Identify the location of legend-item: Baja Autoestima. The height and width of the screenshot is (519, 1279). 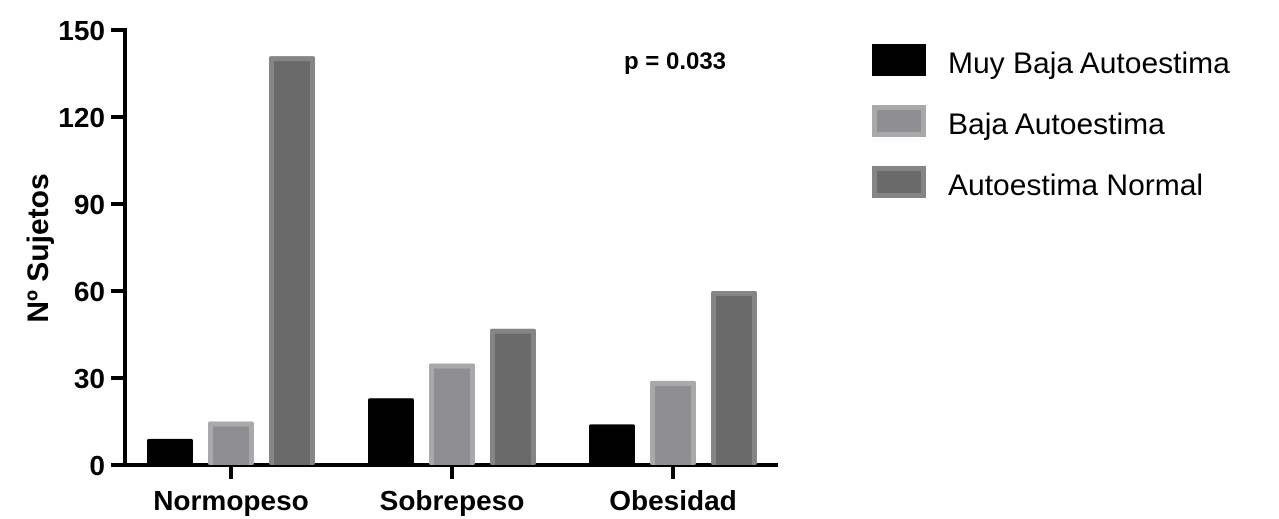
(1018, 123).